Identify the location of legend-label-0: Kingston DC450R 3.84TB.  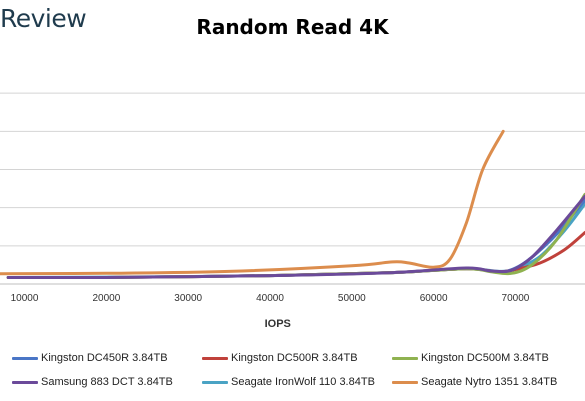
(104, 358).